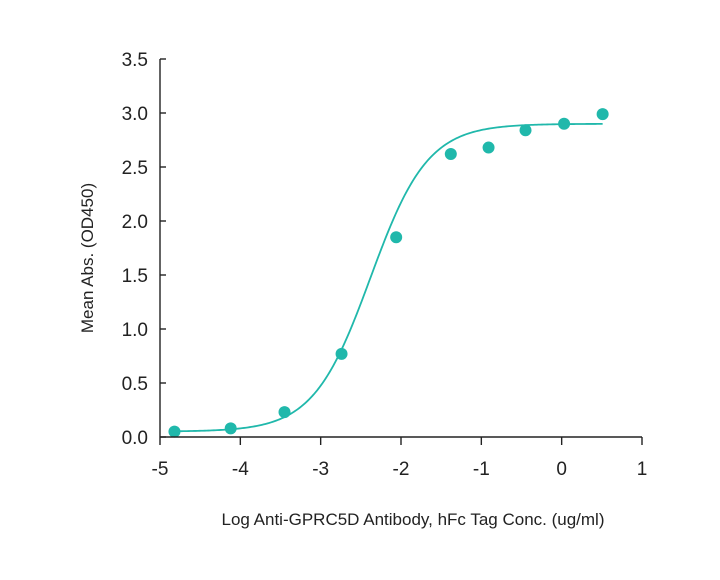 Image resolution: width=720 pixels, height=580 pixels. I want to click on x-tick-label: -1, so click(481, 469).